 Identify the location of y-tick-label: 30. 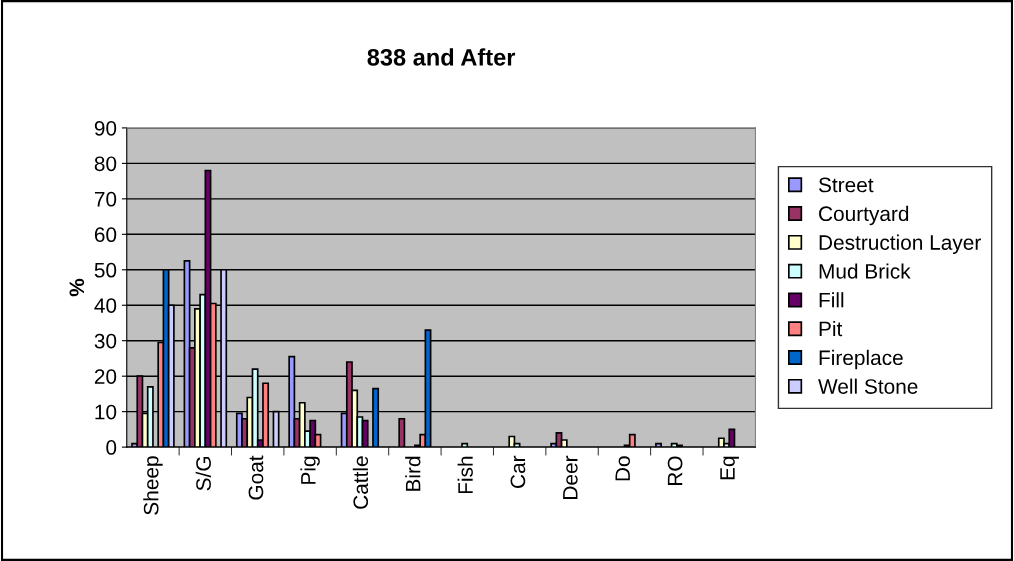
(105, 341).